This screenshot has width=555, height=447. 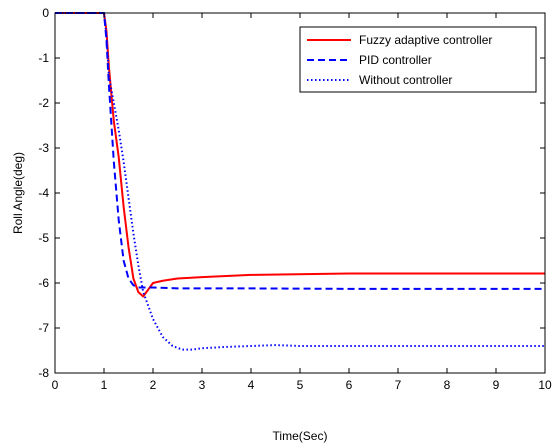 I want to click on x-tick-label: 8, so click(x=447, y=385).